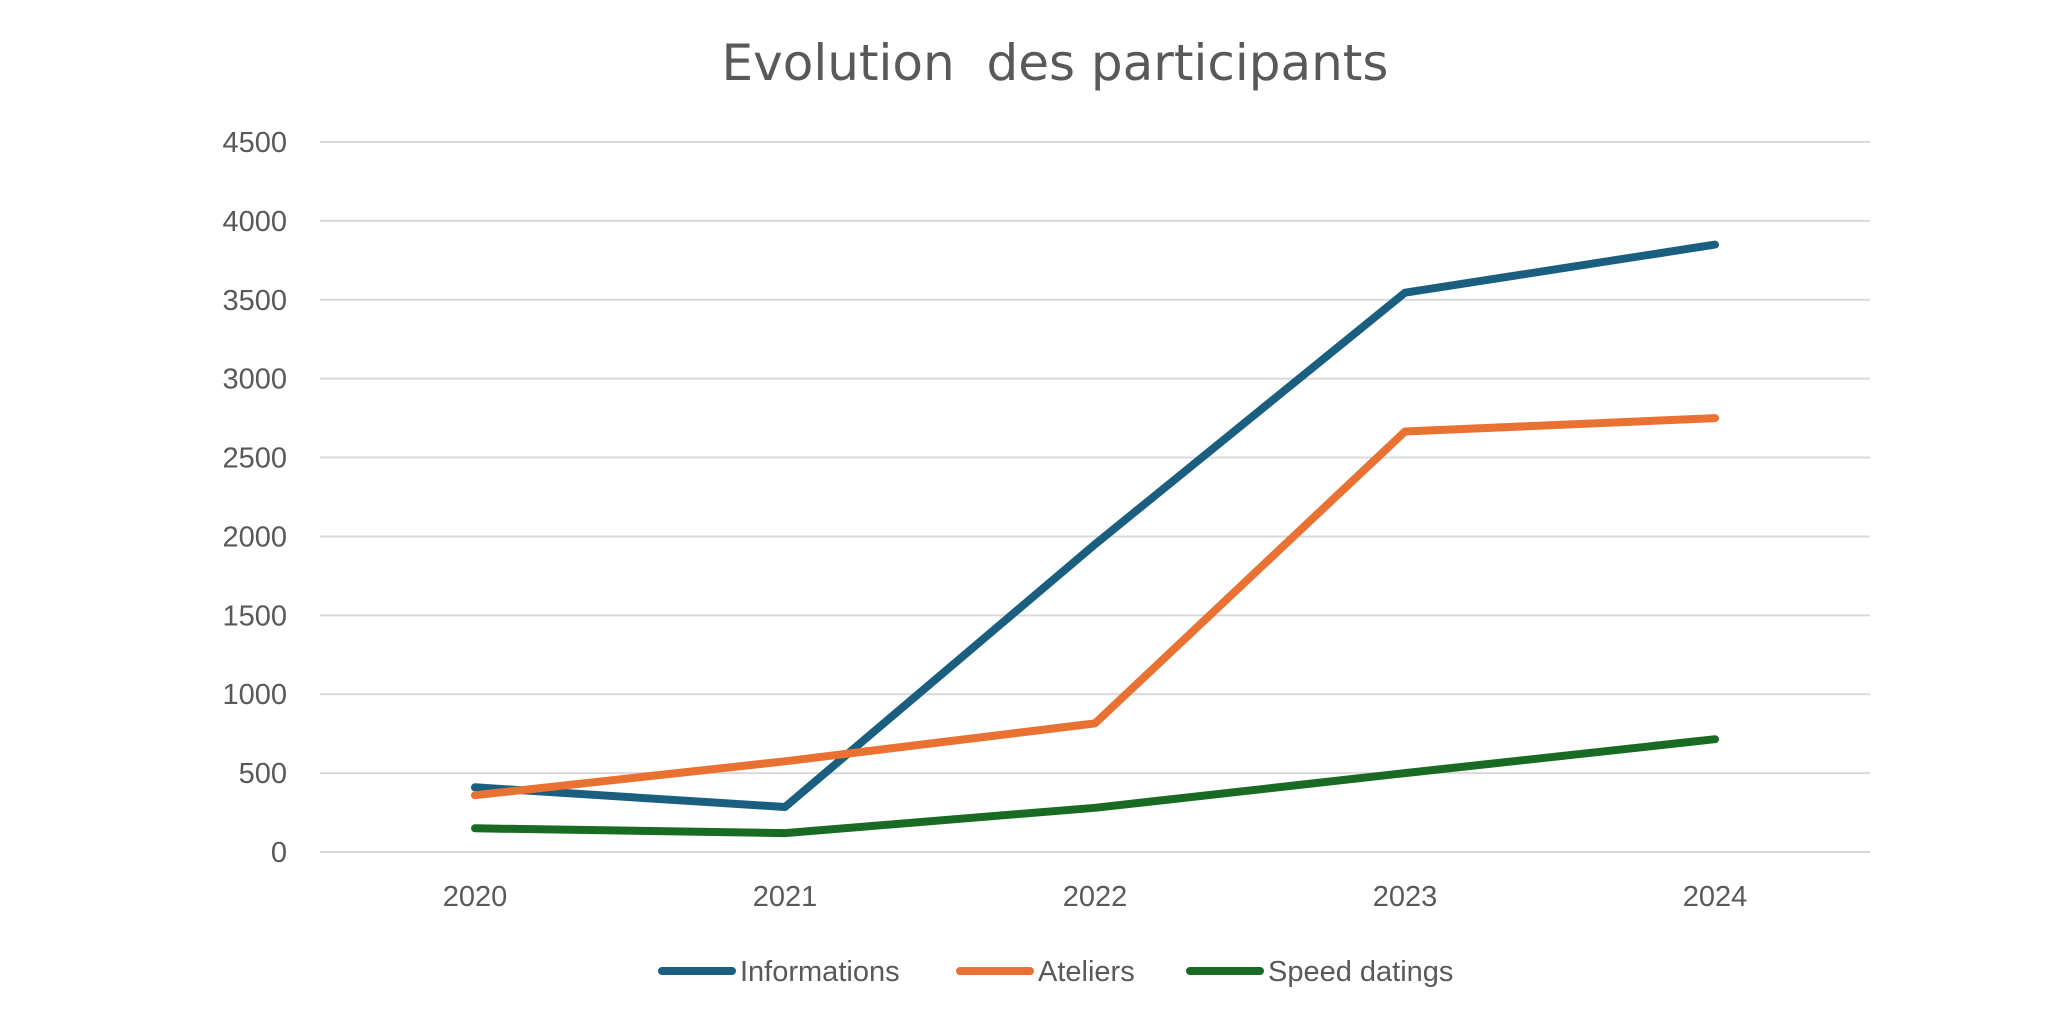  What do you see at coordinates (1360, 972) in the screenshot?
I see `legend-label: Speed datings` at bounding box center [1360, 972].